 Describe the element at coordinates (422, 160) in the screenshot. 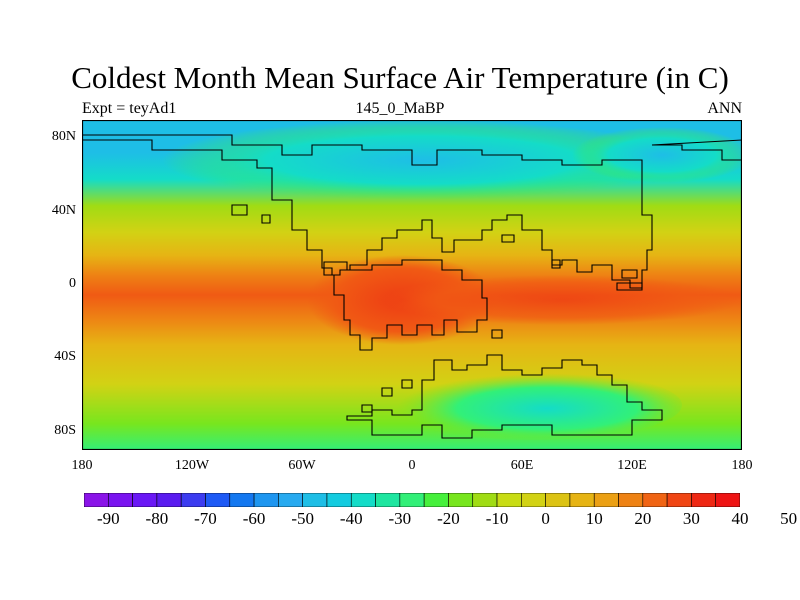

I see `northern-cold-region` at that location.